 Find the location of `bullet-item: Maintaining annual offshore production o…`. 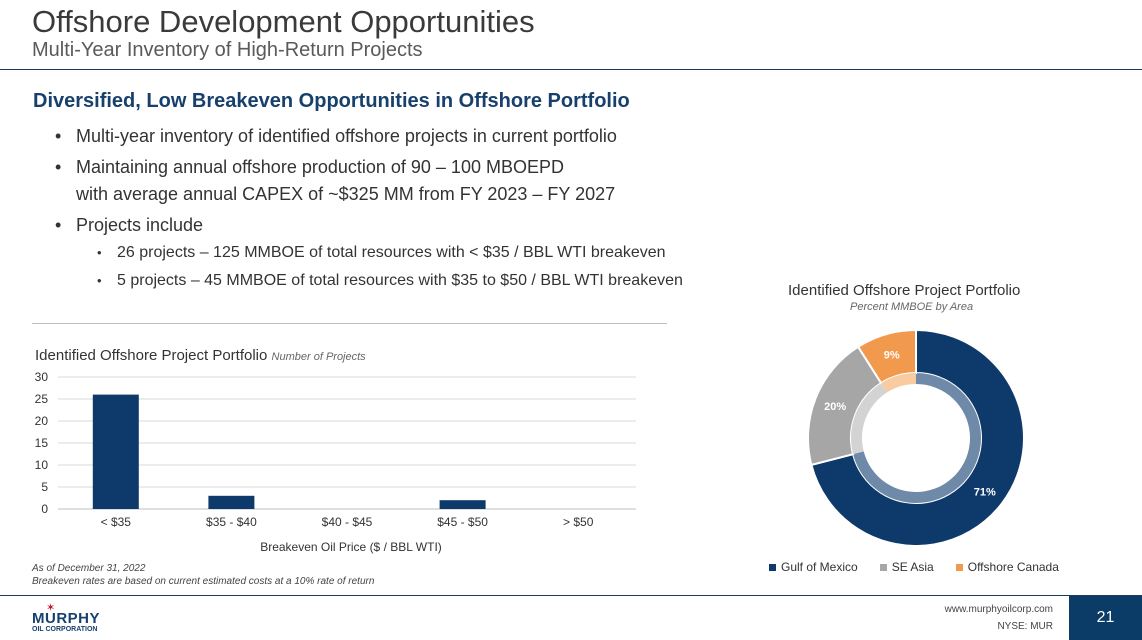

bullet-item: Maintaining annual offshore production o… is located at coordinates (336, 181).